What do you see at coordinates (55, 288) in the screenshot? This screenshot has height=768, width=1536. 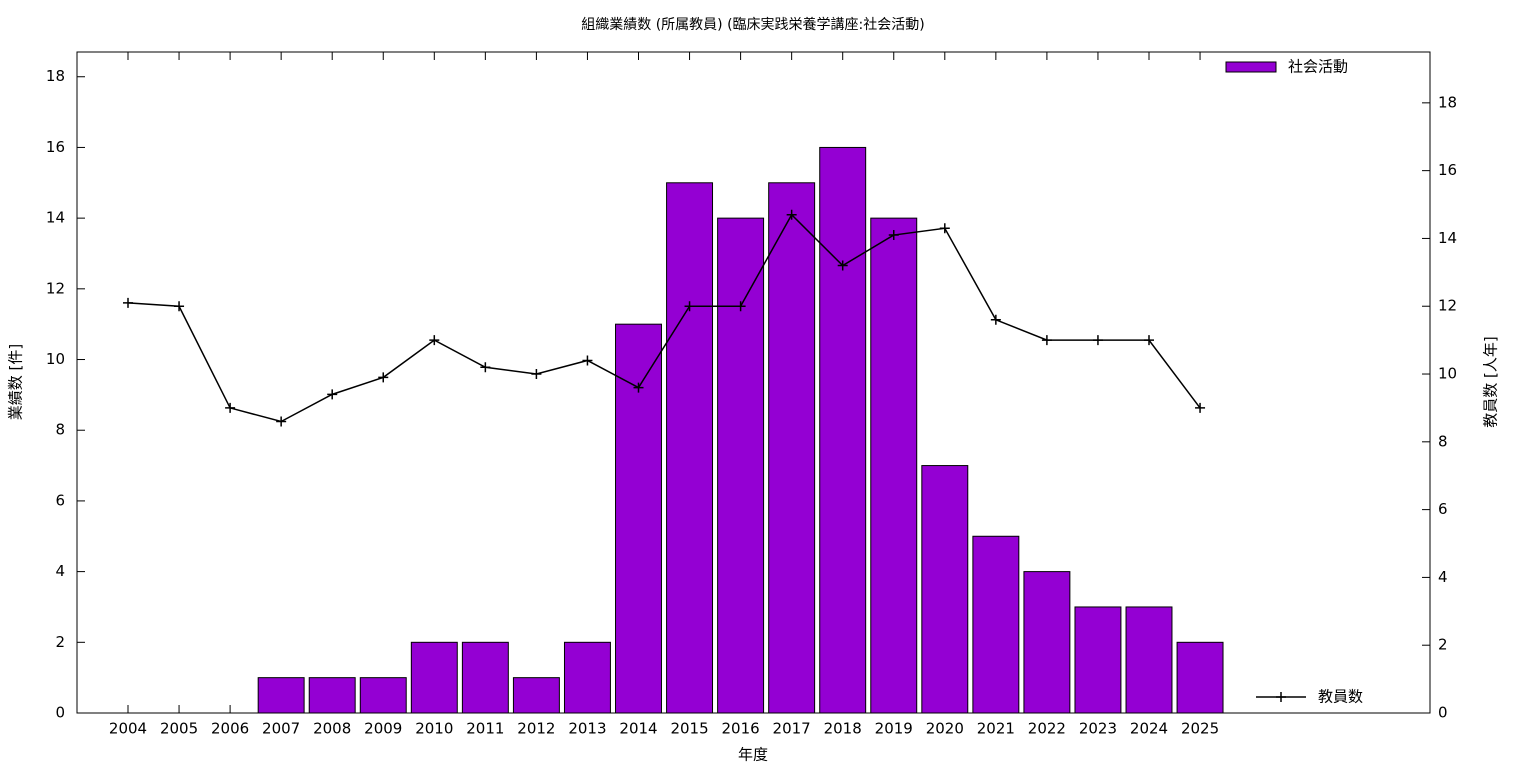 I see `y-tick-label: 12` at bounding box center [55, 288].